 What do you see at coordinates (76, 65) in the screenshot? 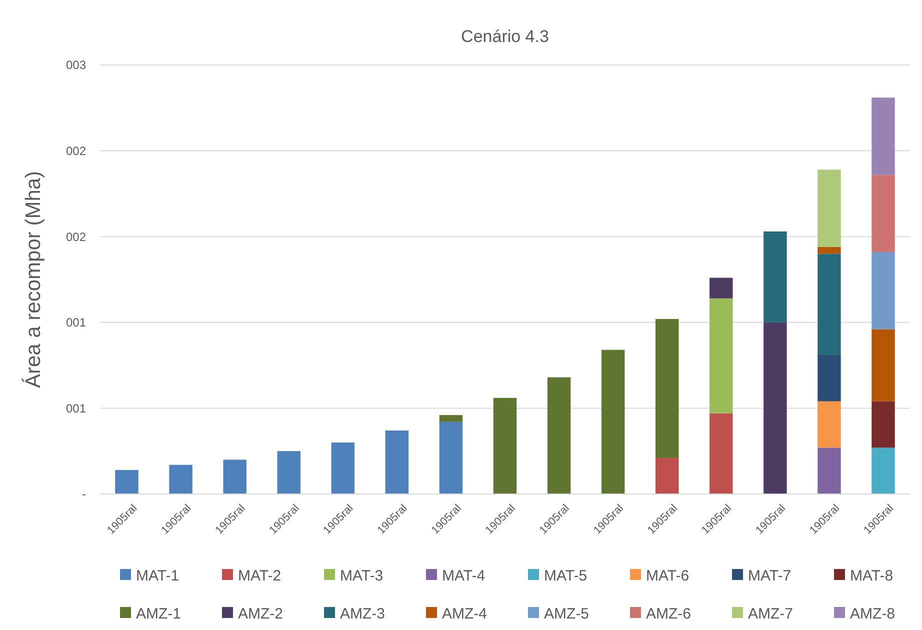
I see `y-tick-label: 003` at bounding box center [76, 65].